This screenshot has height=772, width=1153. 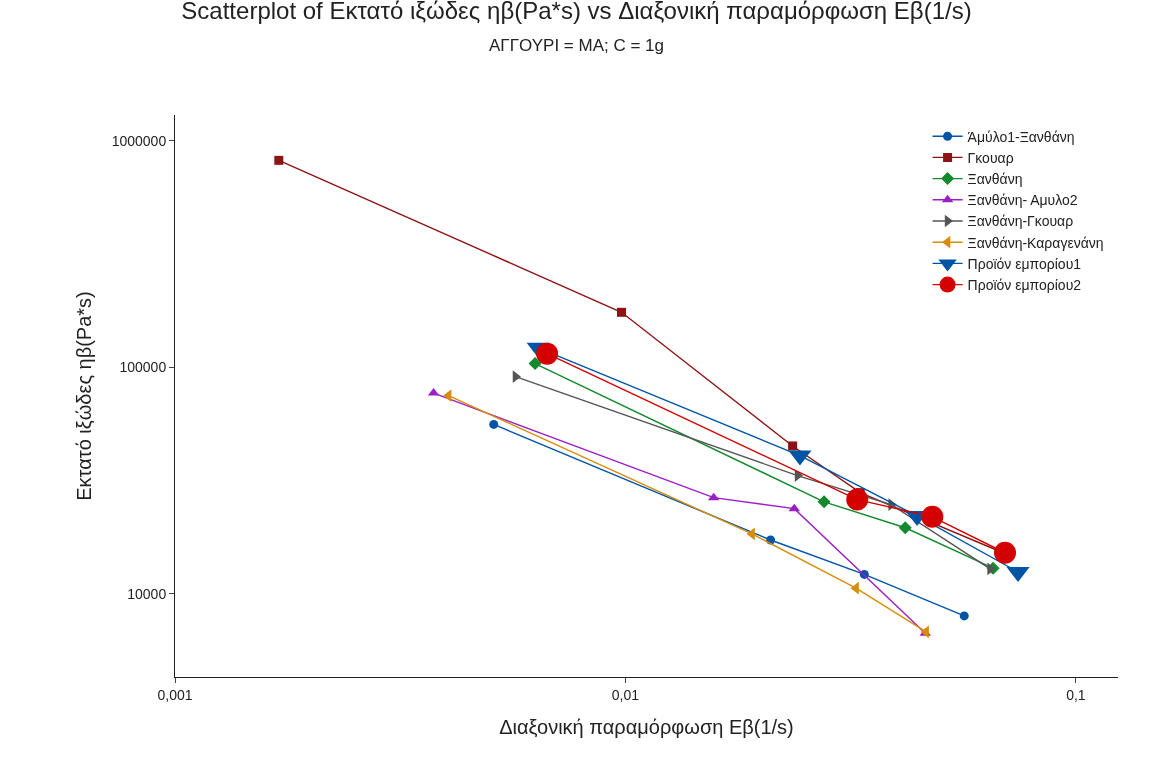 I want to click on y-tick-label: 10000, so click(x=147, y=593).